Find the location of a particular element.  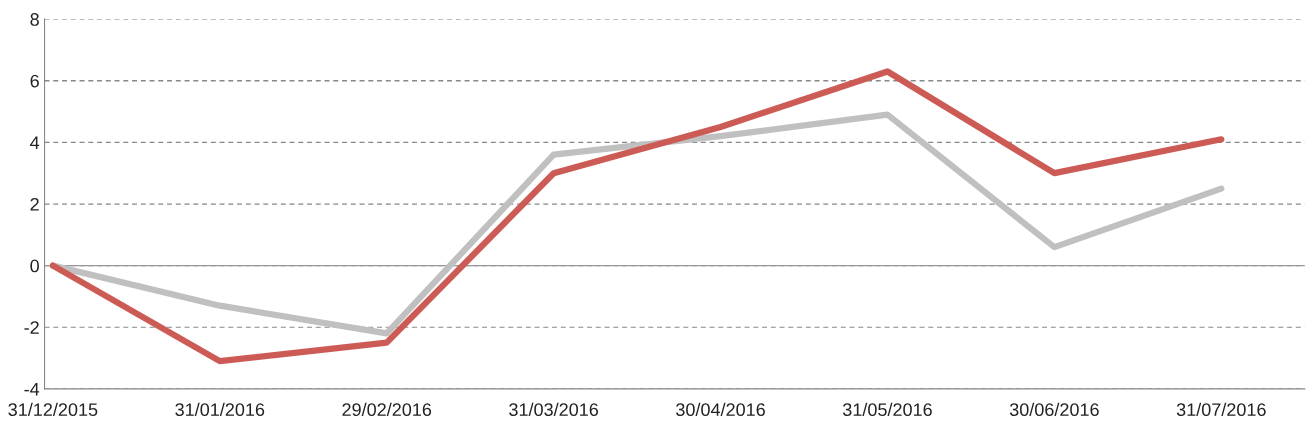

y-tick-label: 8 is located at coordinates (34, 19).